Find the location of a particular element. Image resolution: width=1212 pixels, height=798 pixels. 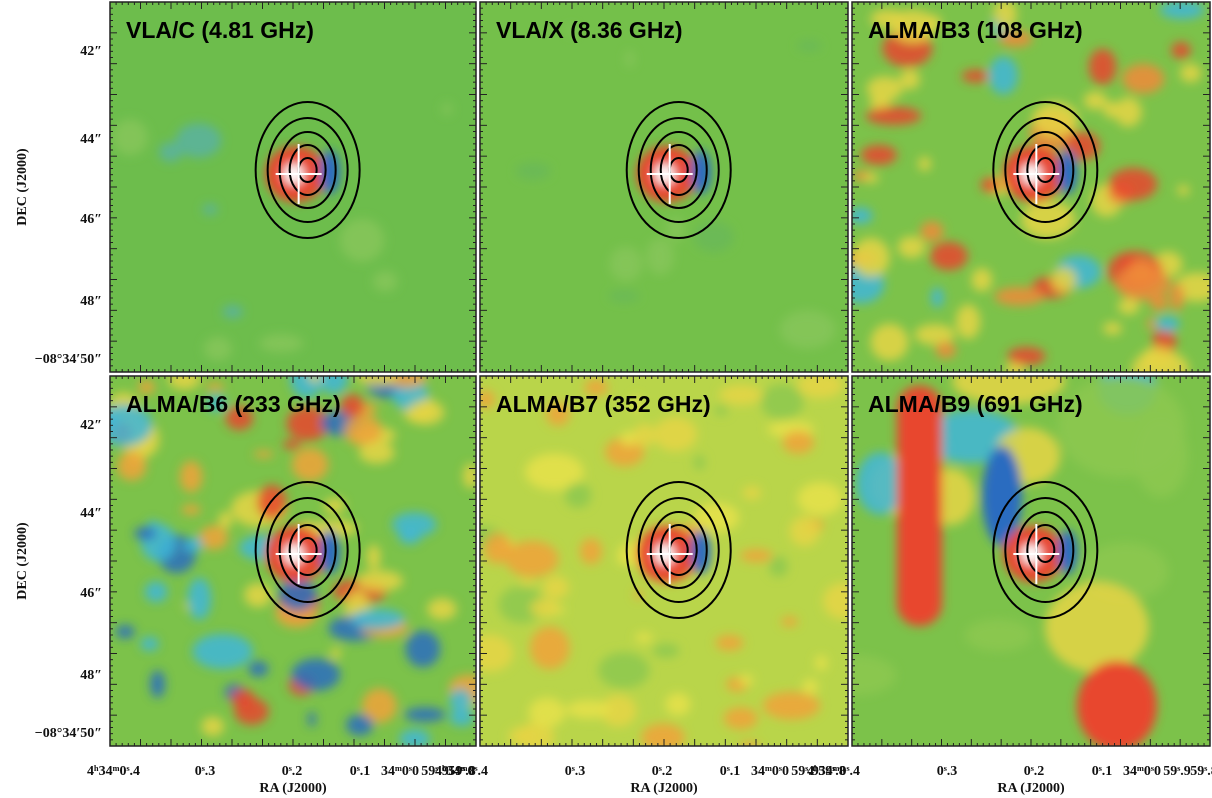

x-tick-label: 0ˢ.3 is located at coordinates (205, 771).